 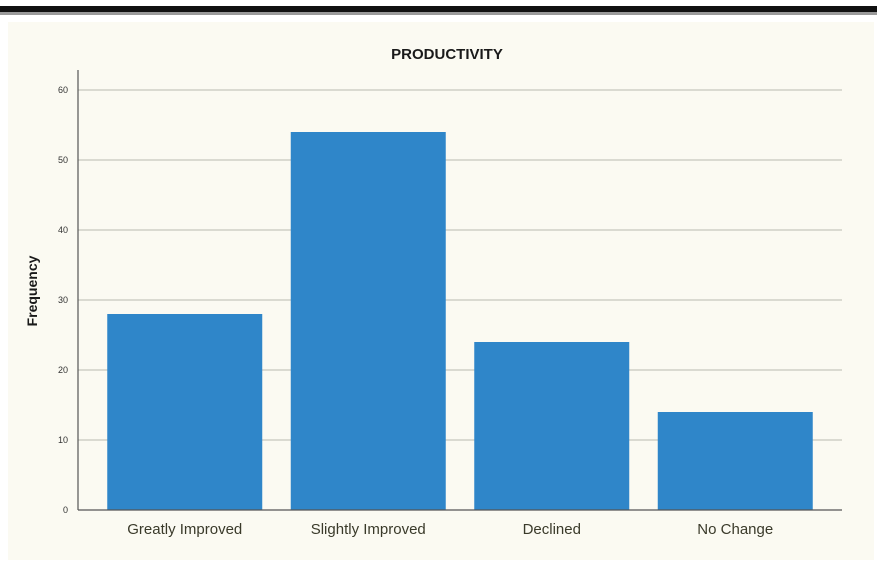 What do you see at coordinates (735, 529) in the screenshot?
I see `x-tick-label: No Change` at bounding box center [735, 529].